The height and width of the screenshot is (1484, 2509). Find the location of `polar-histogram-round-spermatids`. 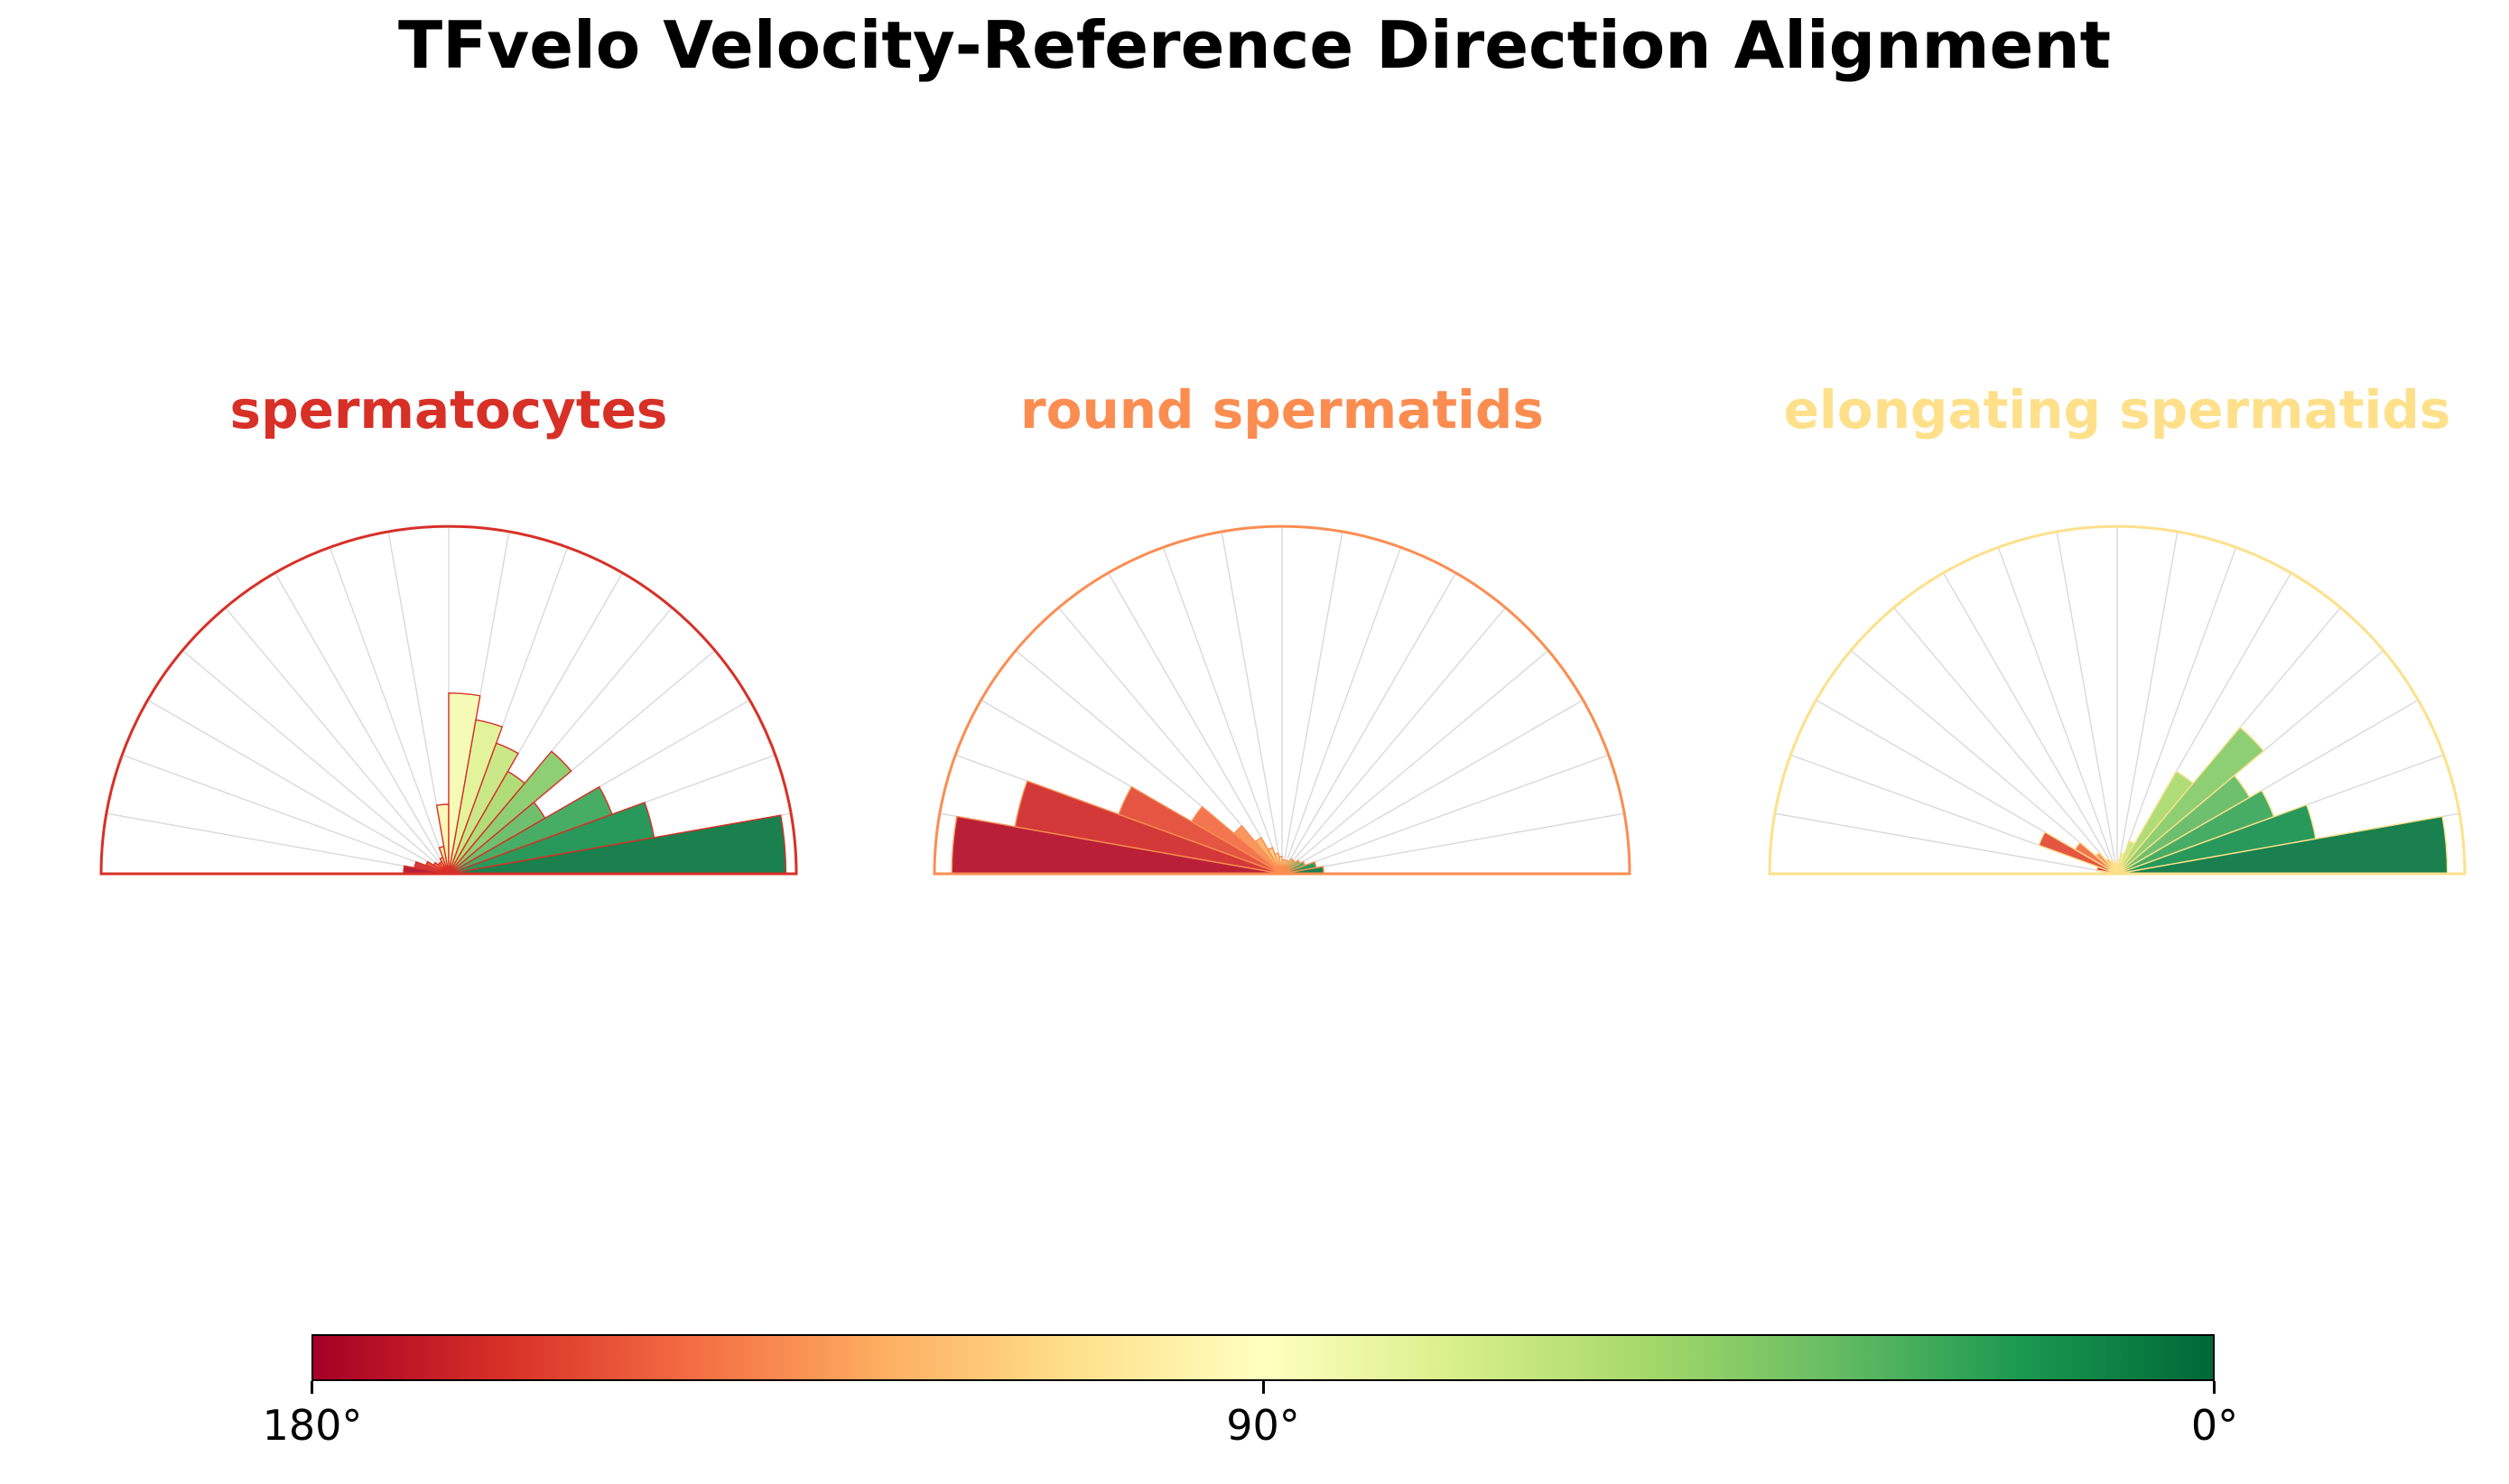

polar-histogram-round-spermatids is located at coordinates (1282, 700).